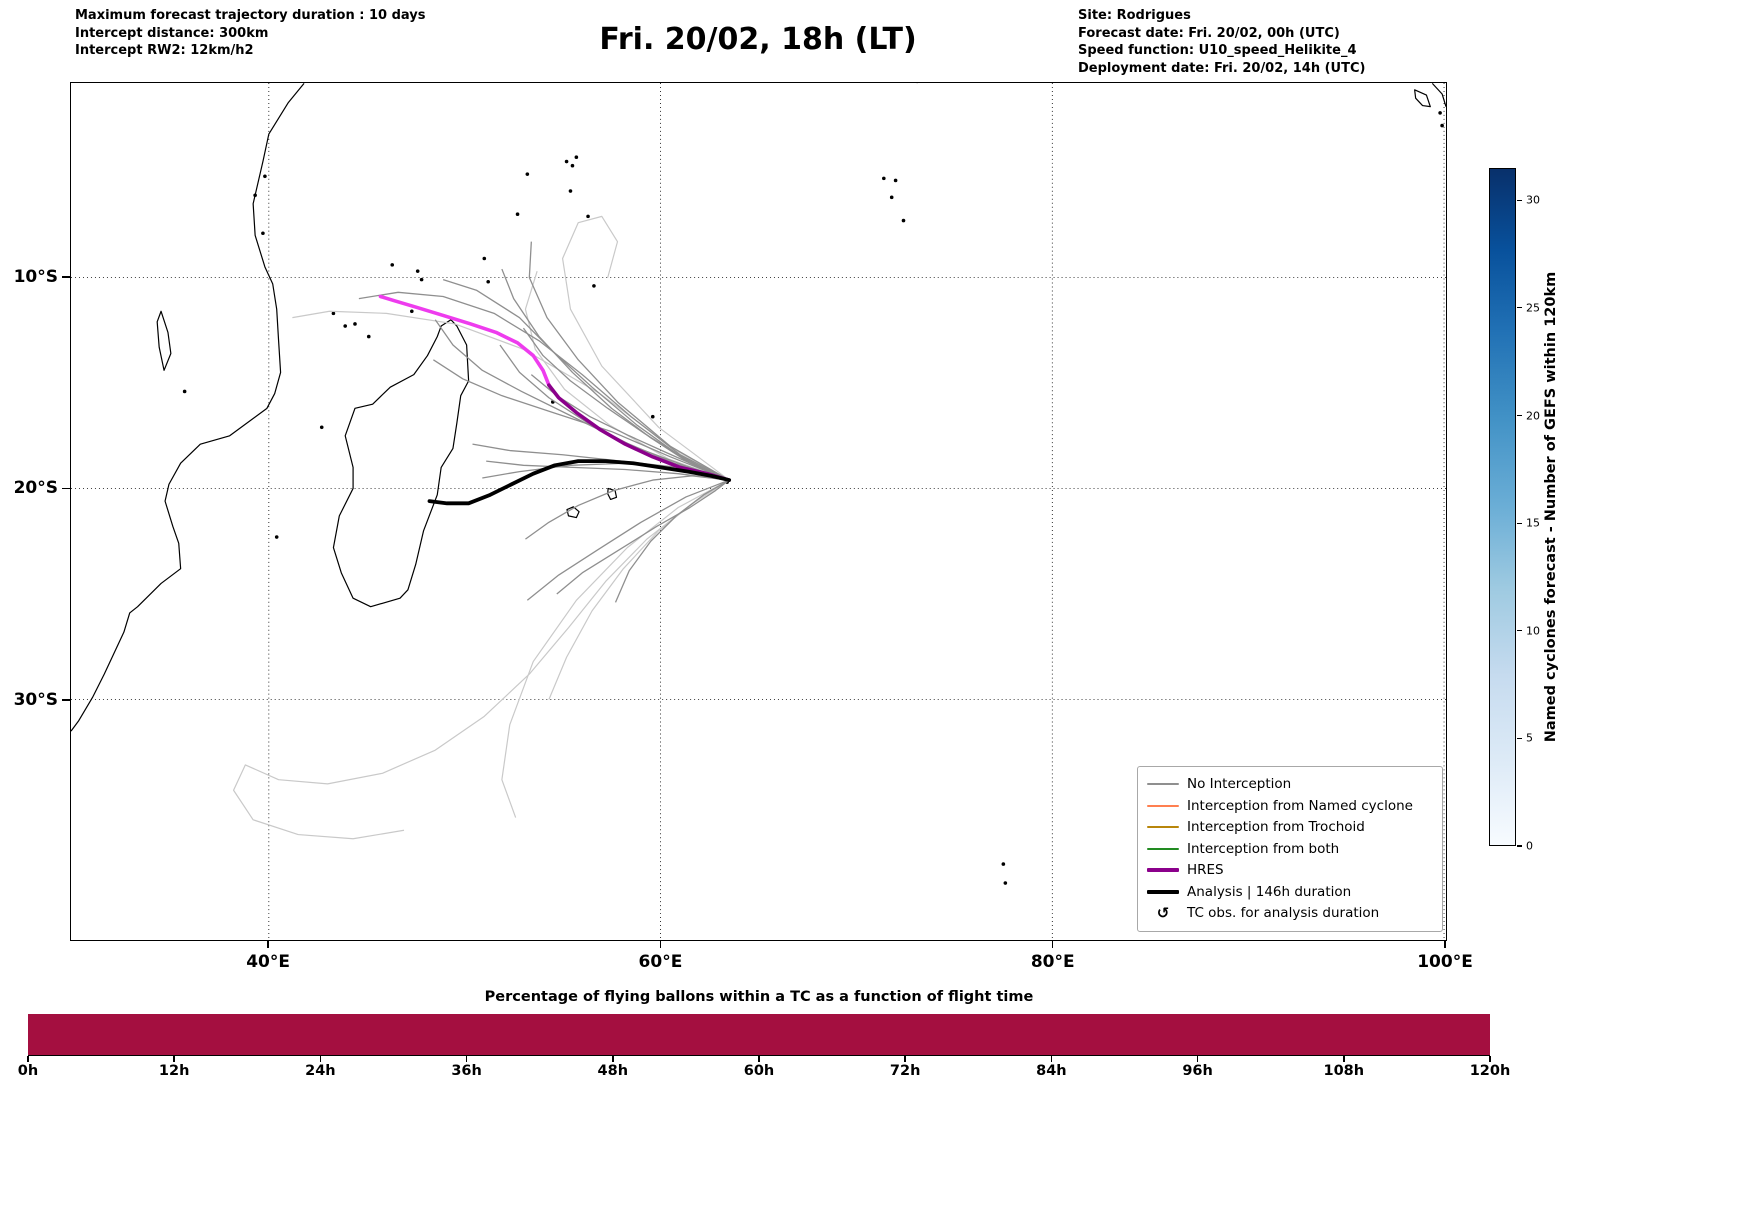  I want to click on legend-item: Interception from Trochoid, so click(1290, 828).